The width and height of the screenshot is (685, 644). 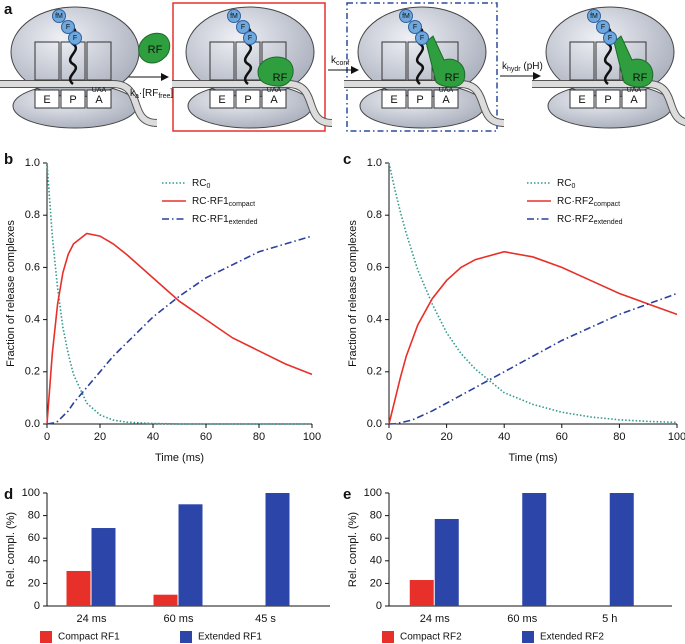 I want to click on rate-label: ka·[RFfree], so click(x=151, y=94).